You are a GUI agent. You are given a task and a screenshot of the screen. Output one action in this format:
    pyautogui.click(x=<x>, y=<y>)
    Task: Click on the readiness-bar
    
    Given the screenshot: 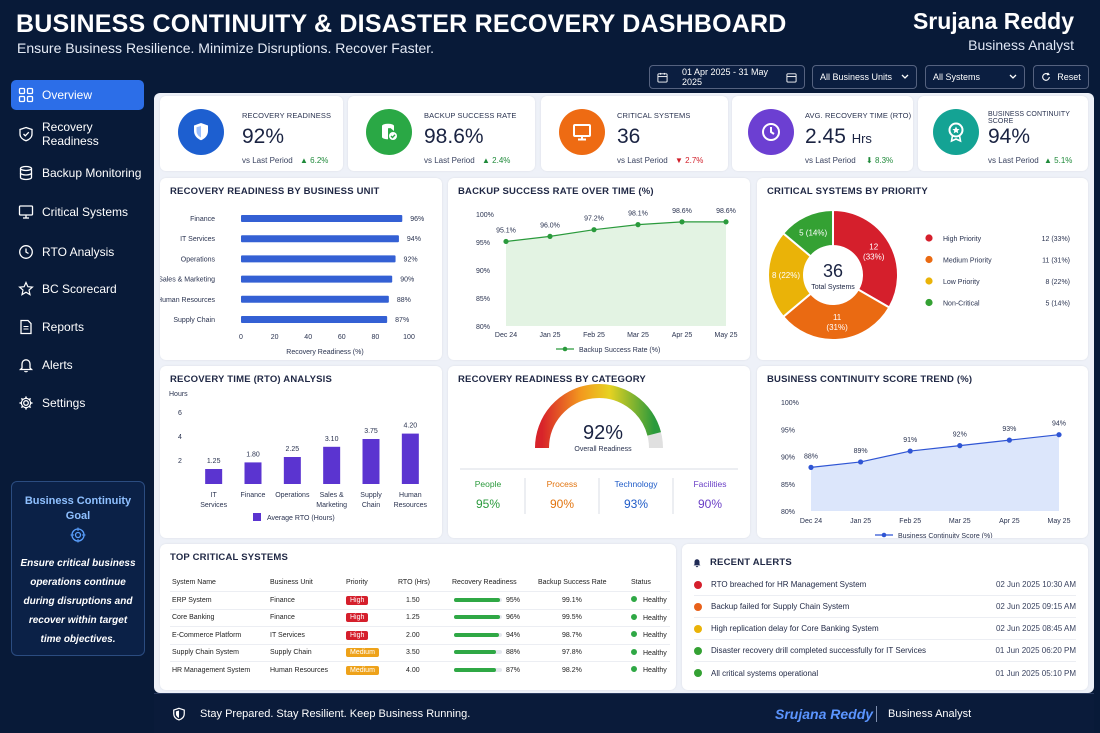 What is the action you would take?
    pyautogui.click(x=478, y=669)
    